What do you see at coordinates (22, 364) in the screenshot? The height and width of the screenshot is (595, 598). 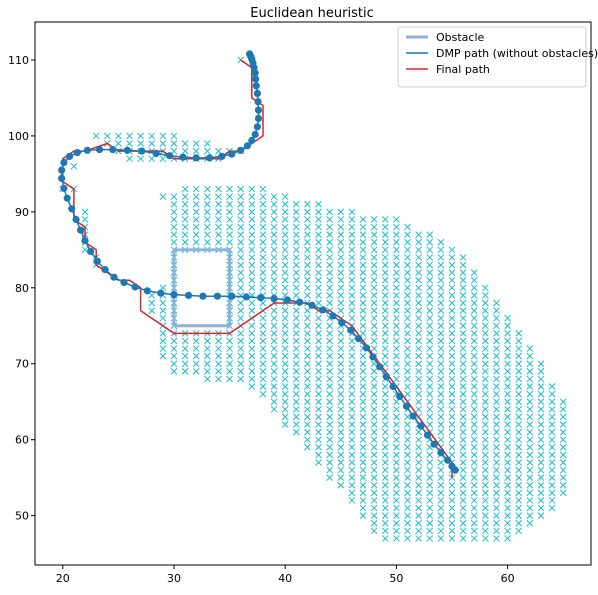 I see `y-tick-label: 70` at bounding box center [22, 364].